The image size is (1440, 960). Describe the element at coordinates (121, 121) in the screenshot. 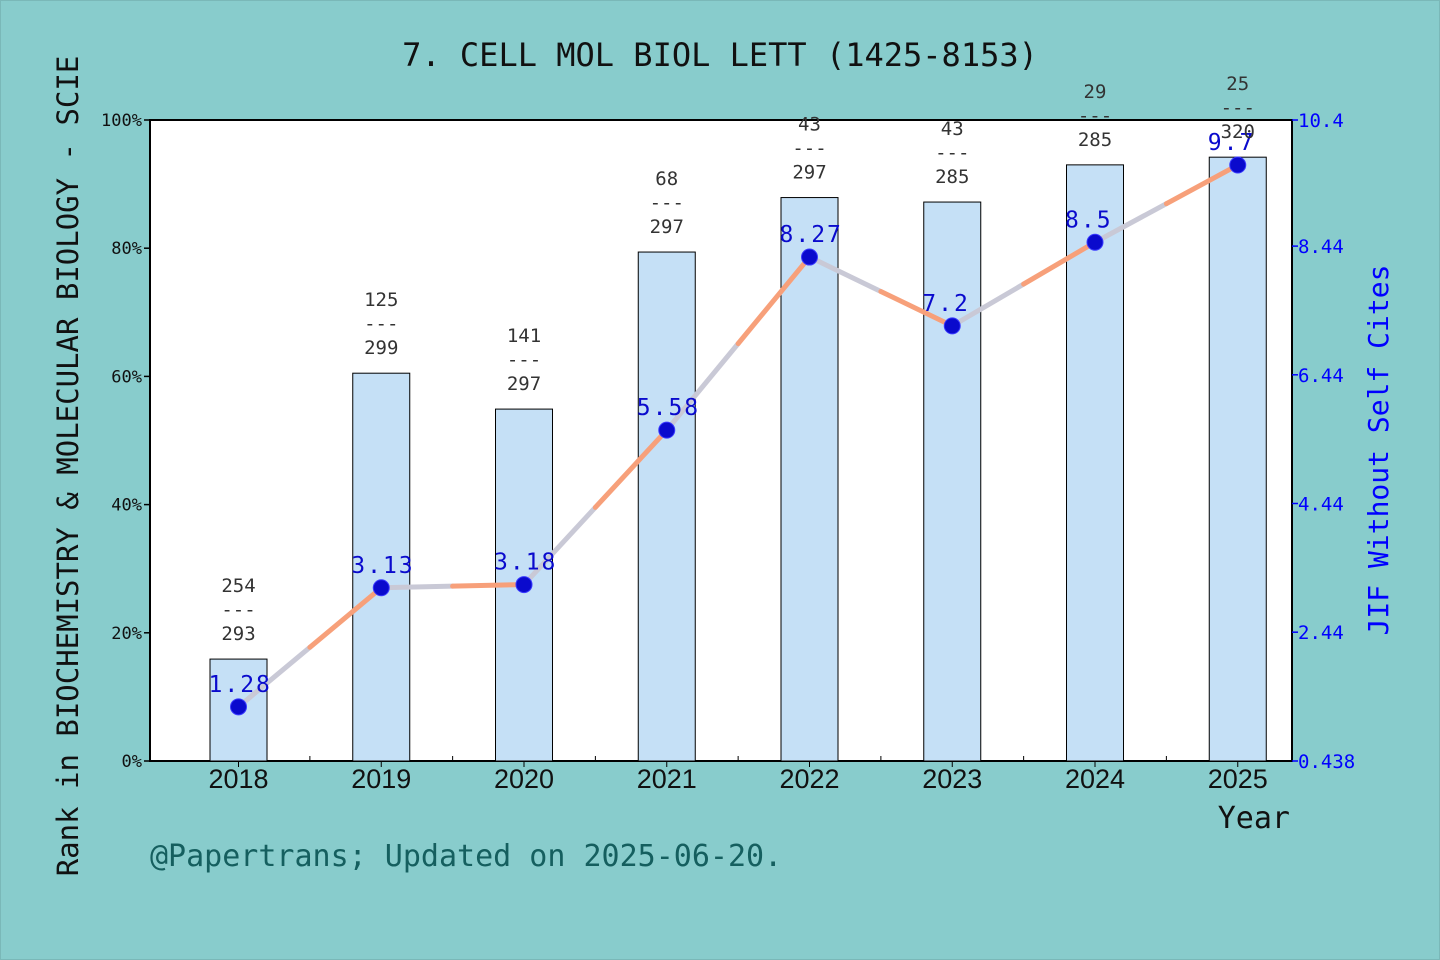

I see `y-tick-label: 100%` at that location.